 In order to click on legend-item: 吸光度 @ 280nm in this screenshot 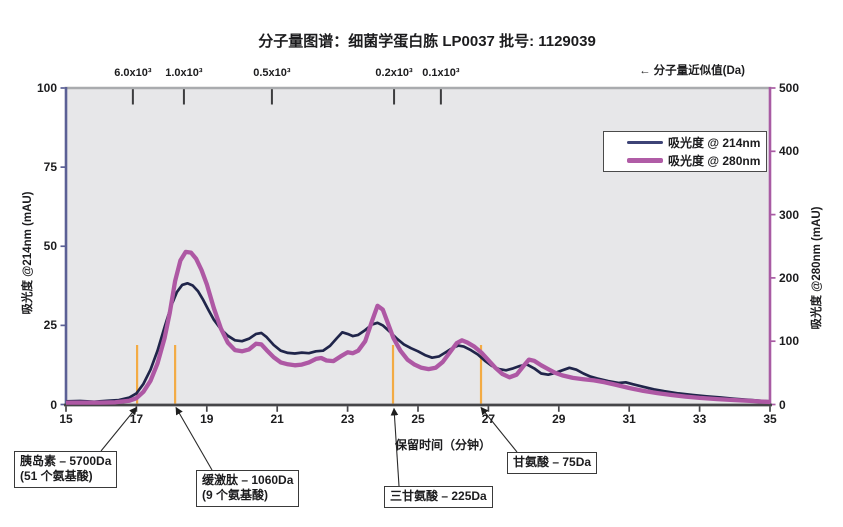, I will do `click(696, 161)`.